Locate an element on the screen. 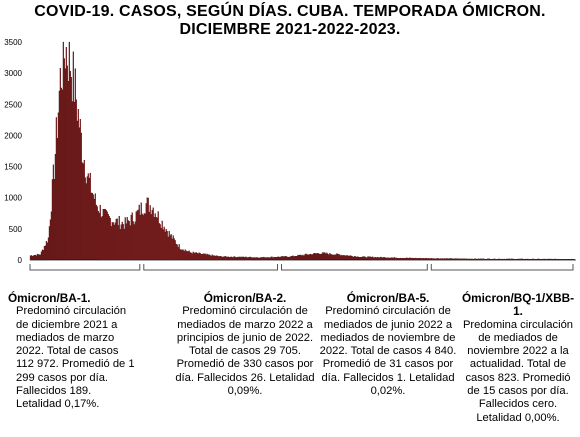 This screenshot has width=580, height=437. panel-bq1-xbb1-heading: Ómicron/BQ-1/XBB-1. is located at coordinates (518, 305).